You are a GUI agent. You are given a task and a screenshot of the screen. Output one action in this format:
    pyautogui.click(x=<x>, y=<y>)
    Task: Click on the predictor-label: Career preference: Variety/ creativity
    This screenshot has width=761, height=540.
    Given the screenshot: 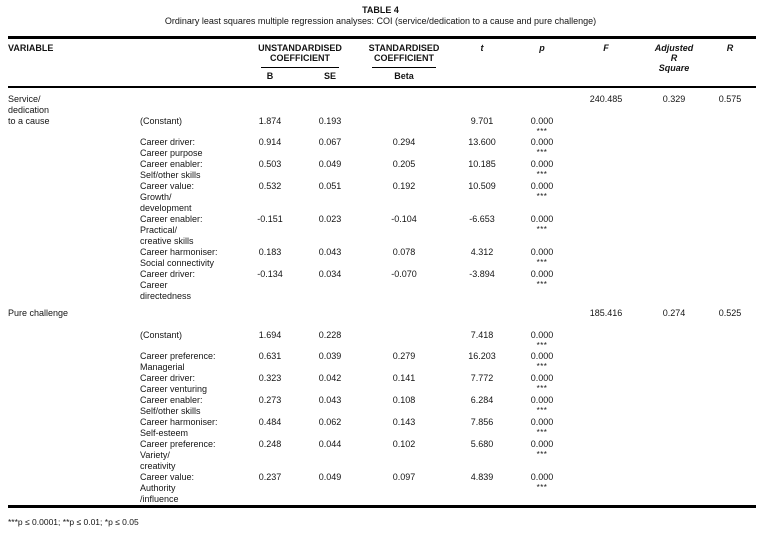 What is the action you would take?
    pyautogui.click(x=178, y=455)
    